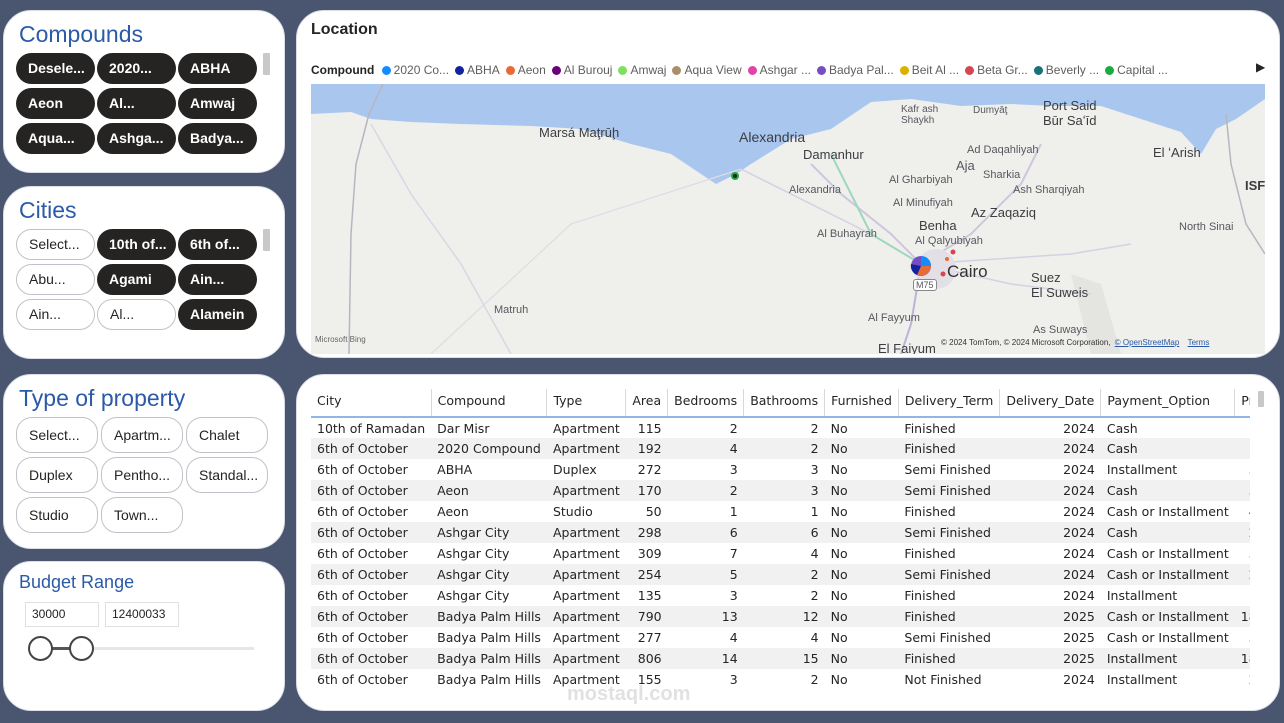  Describe the element at coordinates (707, 70) in the screenshot. I see `legend-item: Aqua View` at that location.